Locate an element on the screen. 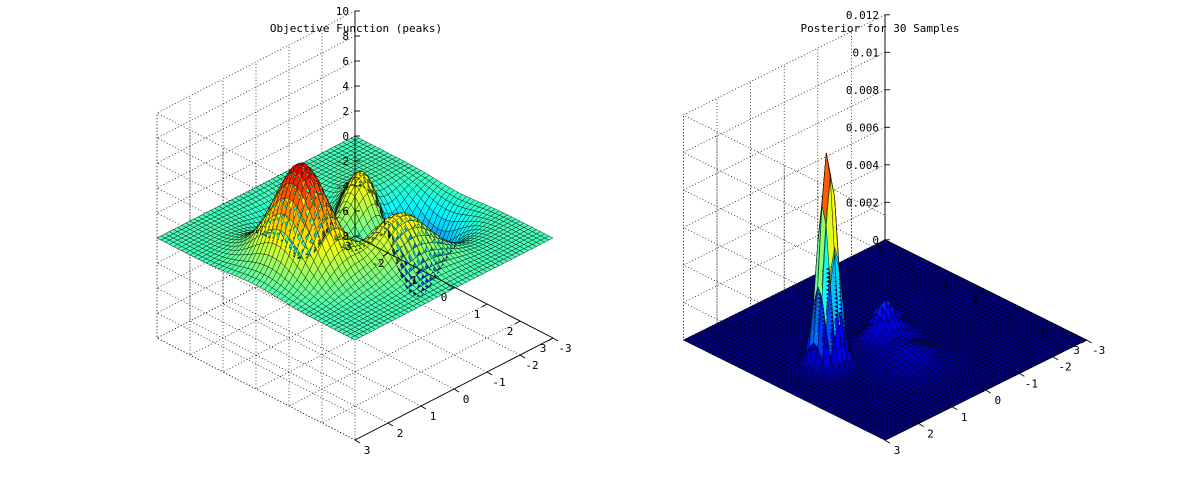 This screenshot has height=500, width=1200. z-tick-label: 0.01 is located at coordinates (866, 52).